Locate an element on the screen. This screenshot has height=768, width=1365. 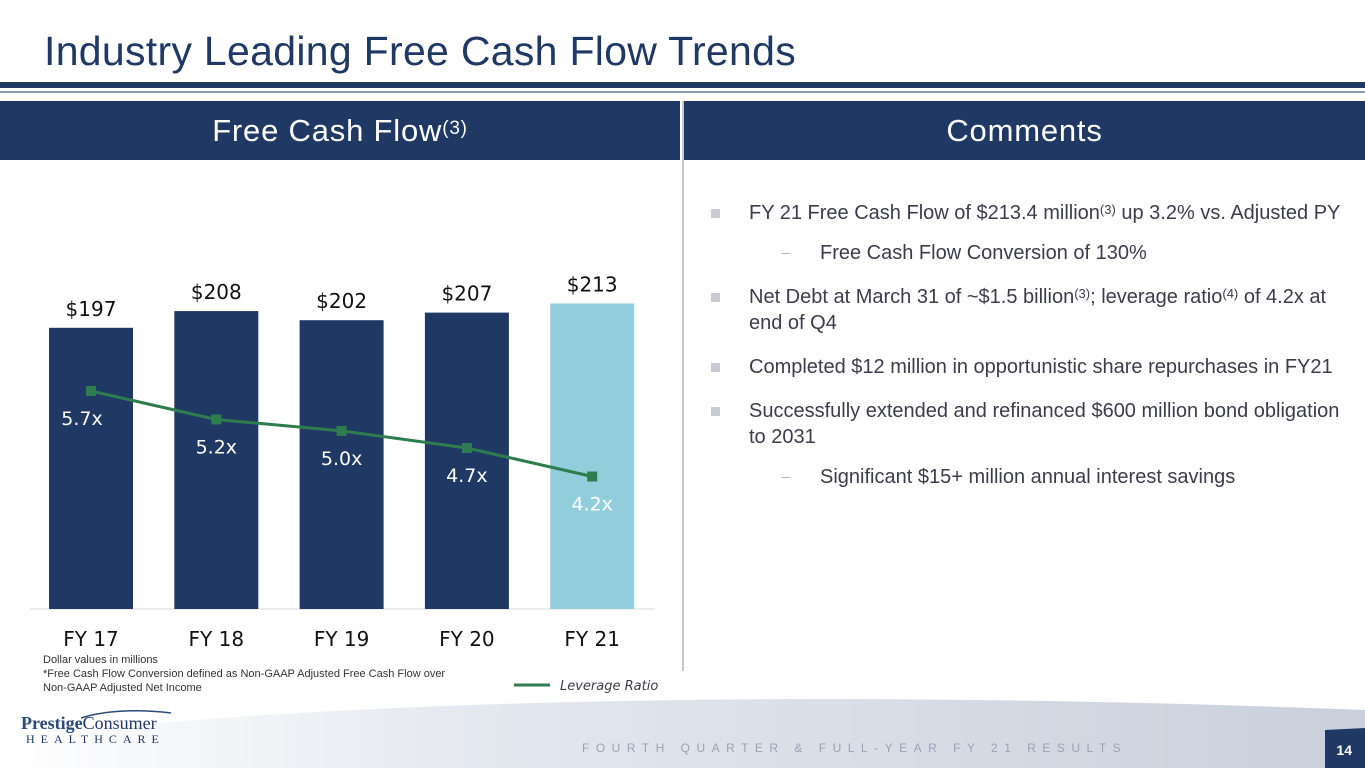
bar-fy20 is located at coordinates (466, 460).